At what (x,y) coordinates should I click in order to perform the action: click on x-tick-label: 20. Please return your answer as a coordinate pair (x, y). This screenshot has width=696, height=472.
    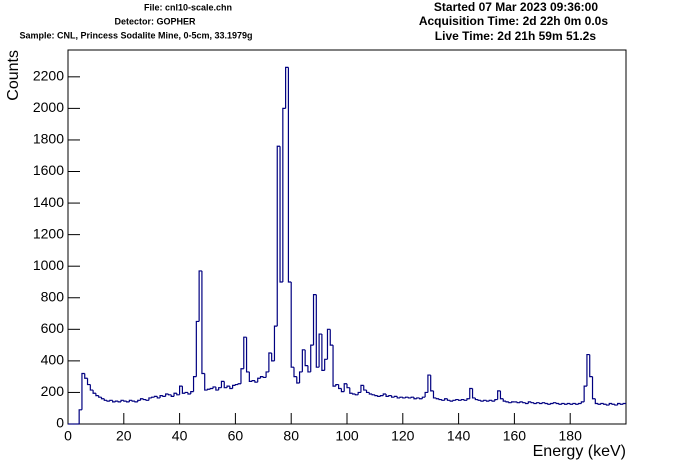
    Looking at the image, I should click on (124, 436).